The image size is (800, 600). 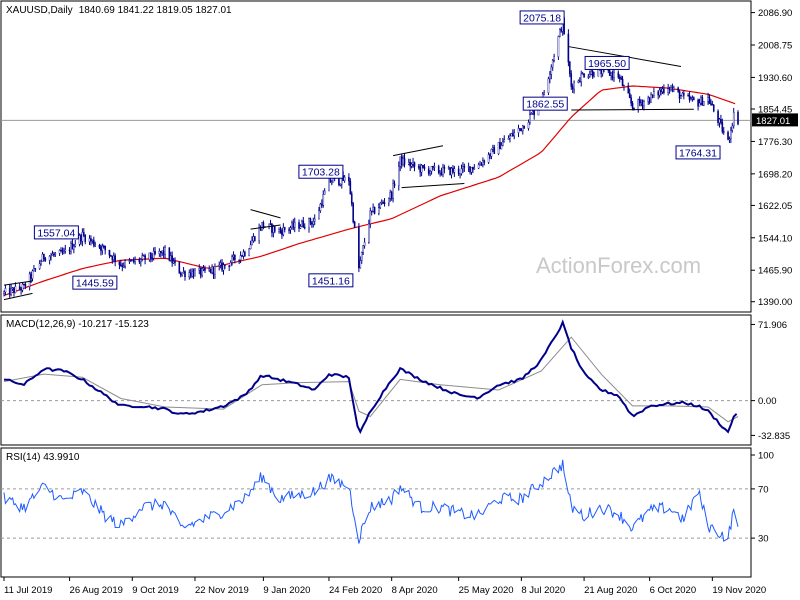 I want to click on date-tick-label: 22 Nov 2019, so click(x=222, y=590).